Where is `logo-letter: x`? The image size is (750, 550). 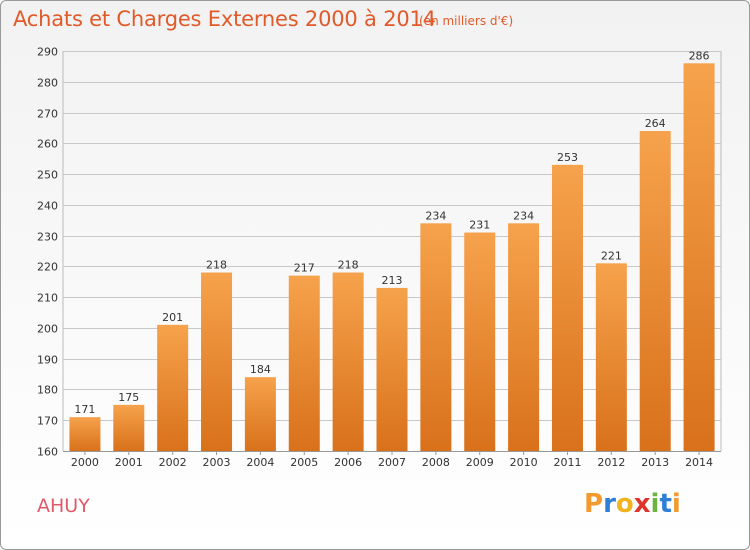
logo-letter: x is located at coordinates (642, 504).